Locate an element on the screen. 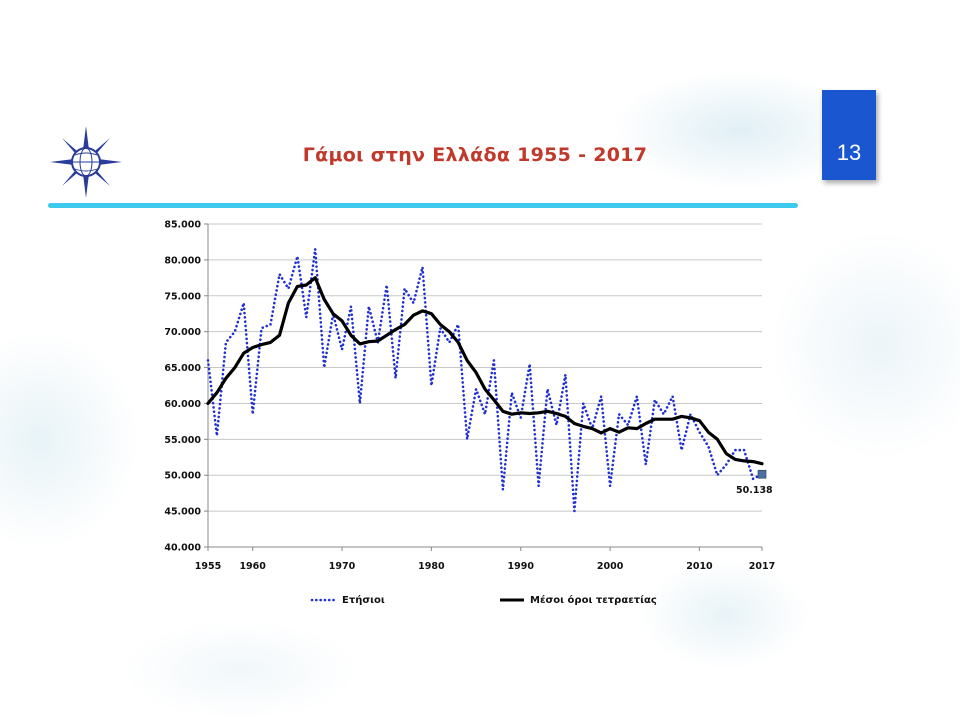 The image size is (960, 720). page-number: 13 is located at coordinates (849, 152).